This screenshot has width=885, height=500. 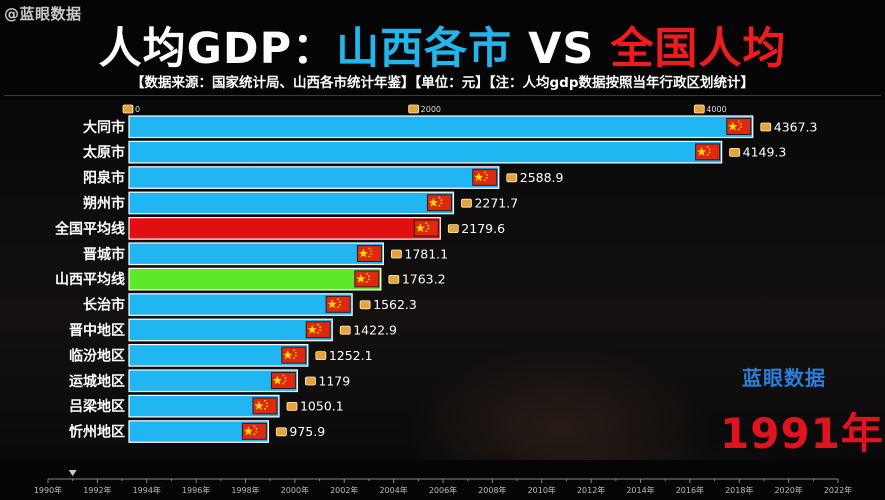 What do you see at coordinates (72, 473) in the screenshot?
I see `timeline-current-marker` at bounding box center [72, 473].